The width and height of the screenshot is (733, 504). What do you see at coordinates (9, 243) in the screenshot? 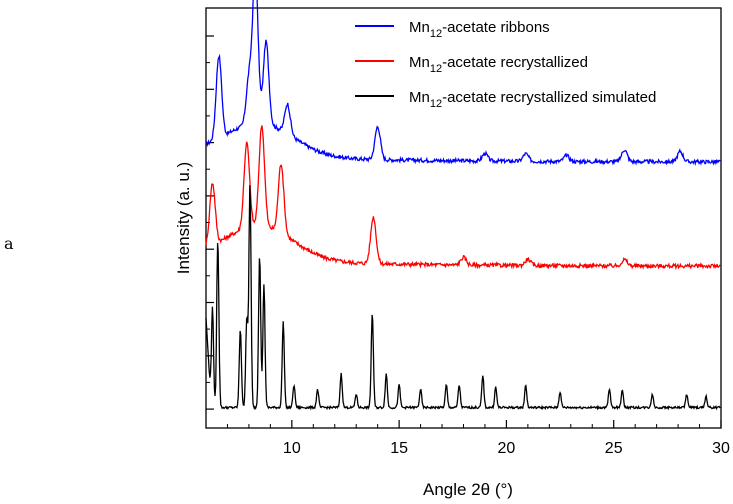
I see `panel-label: a` at bounding box center [9, 243].